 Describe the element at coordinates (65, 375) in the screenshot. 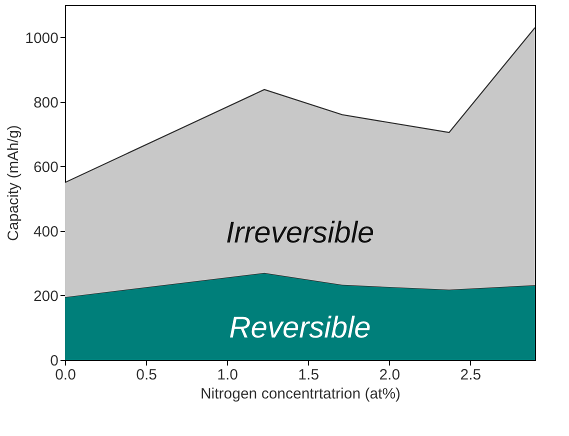

I see `x-tick-label: 0.0` at that location.